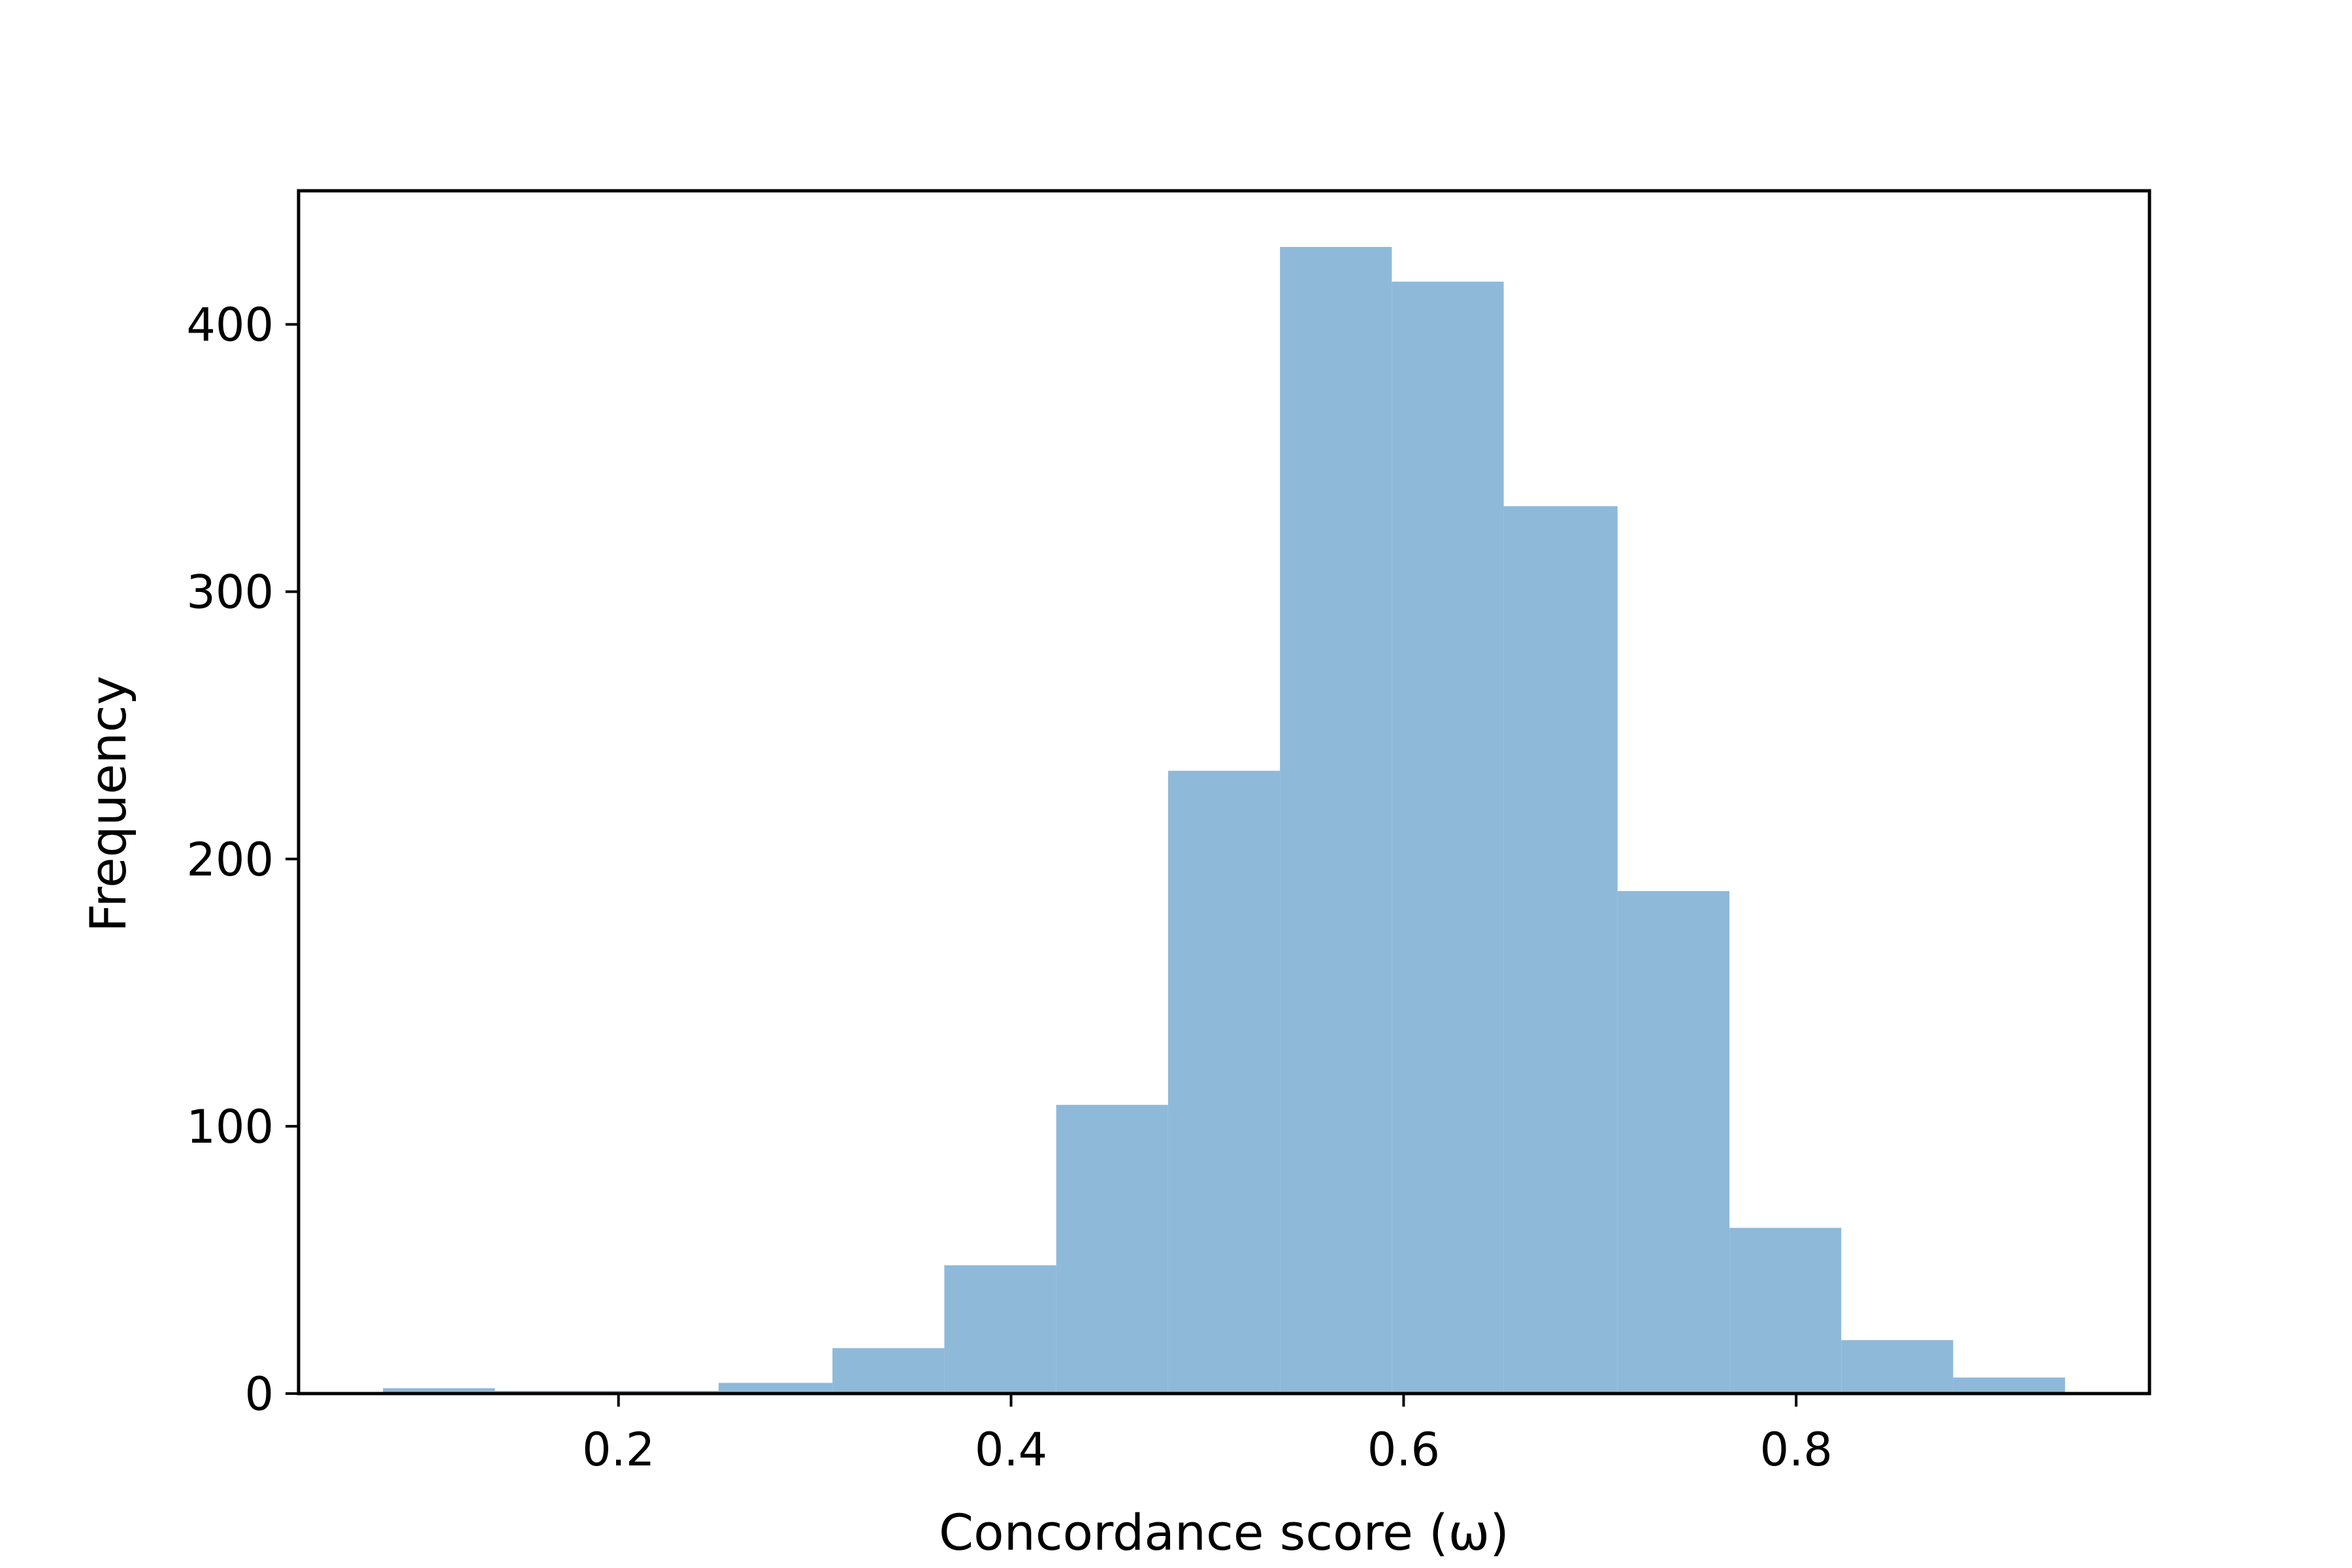  What do you see at coordinates (618, 1450) in the screenshot?
I see `x-tick-label-0: 0.2` at bounding box center [618, 1450].